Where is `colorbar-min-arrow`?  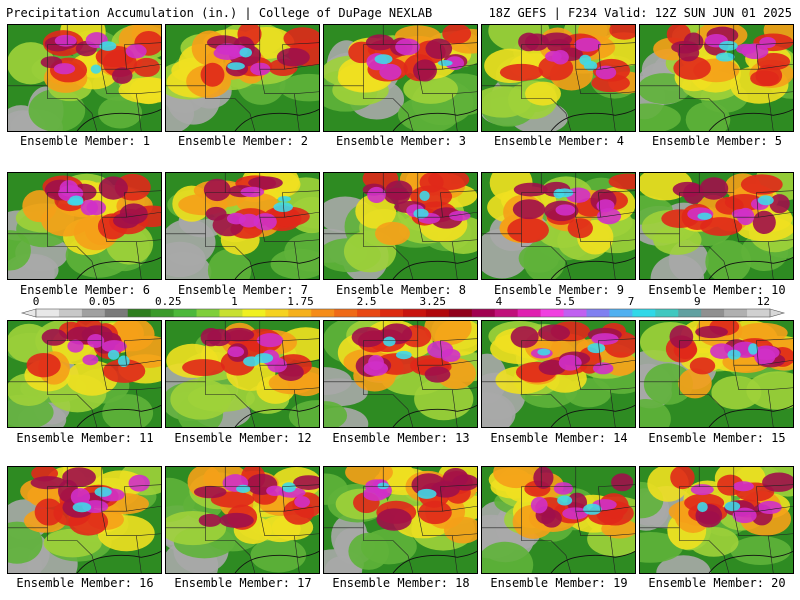 colorbar-min-arrow is located at coordinates (28, 313).